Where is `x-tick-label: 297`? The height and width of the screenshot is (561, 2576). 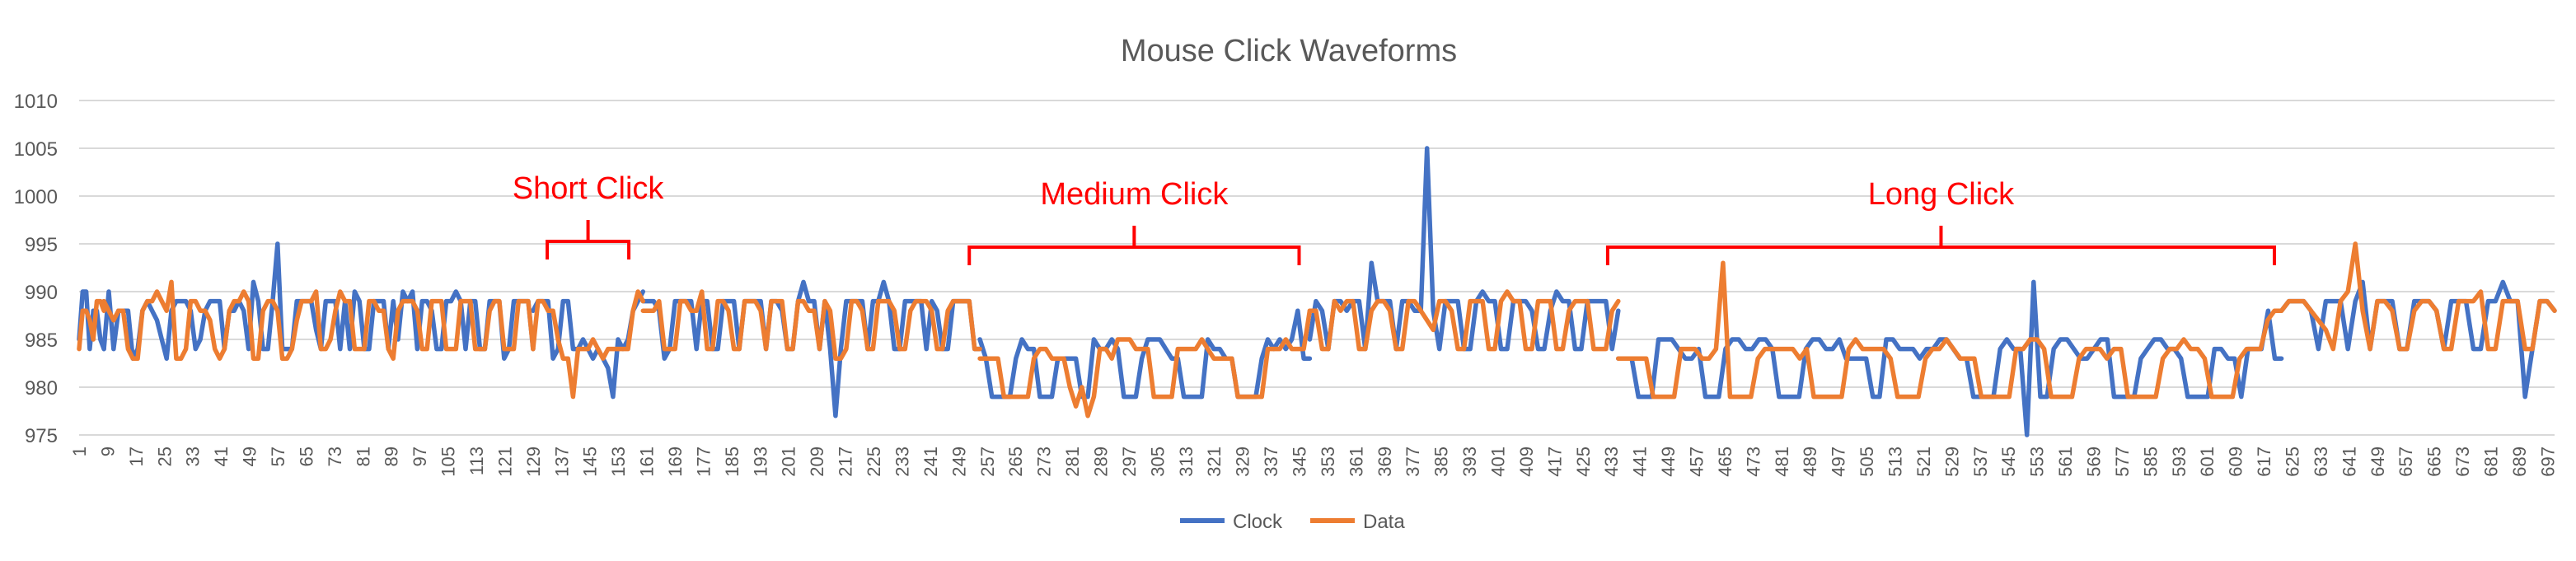 x-tick-label: 297 is located at coordinates (1129, 461).